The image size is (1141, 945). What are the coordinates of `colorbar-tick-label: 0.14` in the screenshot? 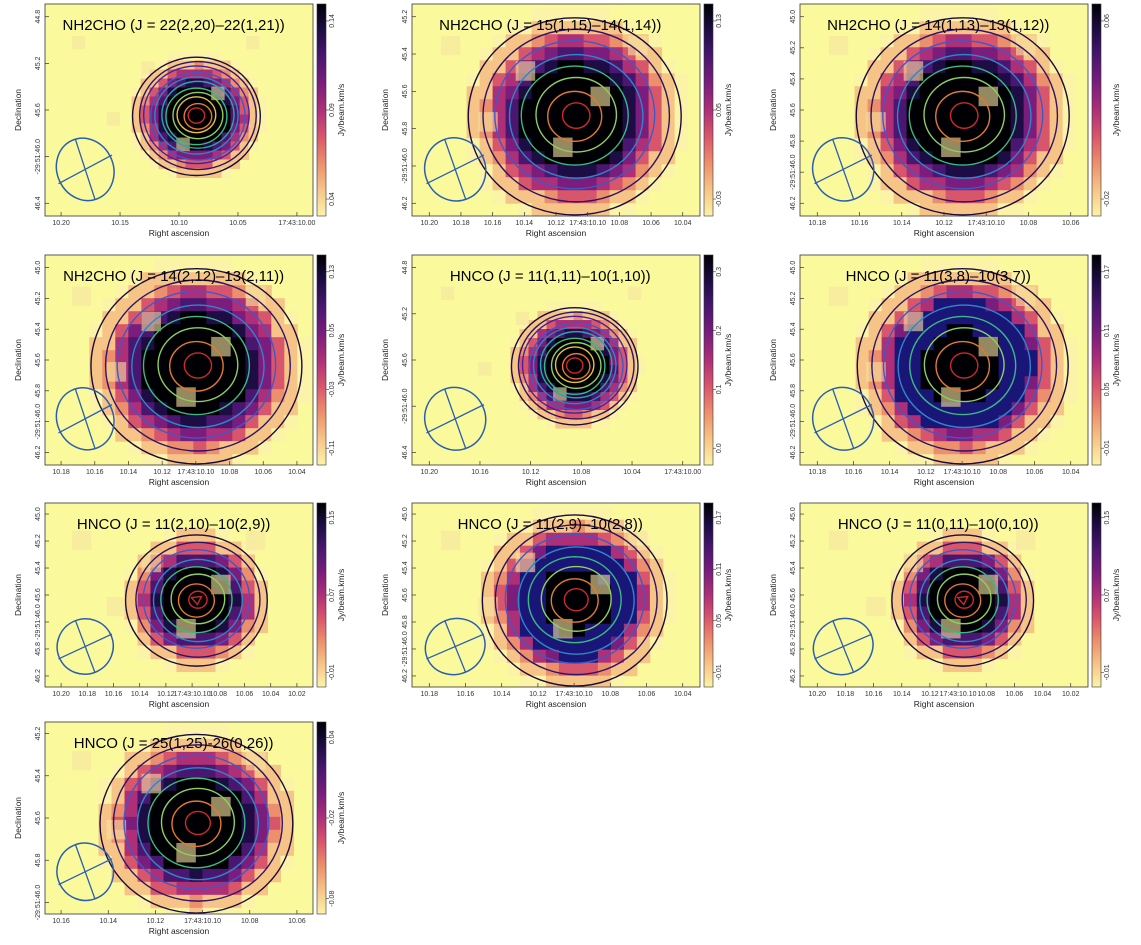 It's located at (332, 21).